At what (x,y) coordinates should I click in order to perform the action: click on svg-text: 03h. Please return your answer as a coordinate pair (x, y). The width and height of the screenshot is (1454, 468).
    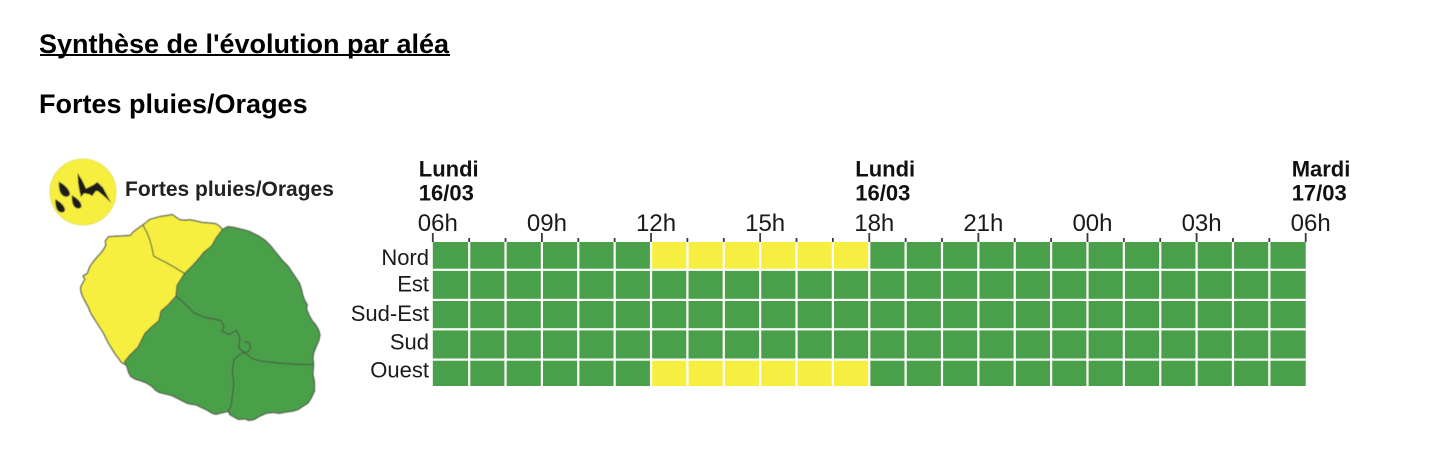
    Looking at the image, I should click on (1202, 223).